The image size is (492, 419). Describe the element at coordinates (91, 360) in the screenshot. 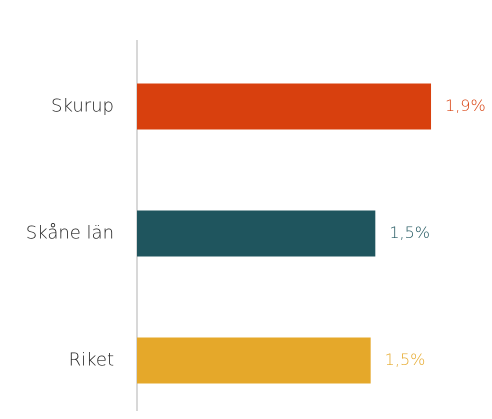

I see `category-label: Riket` at that location.